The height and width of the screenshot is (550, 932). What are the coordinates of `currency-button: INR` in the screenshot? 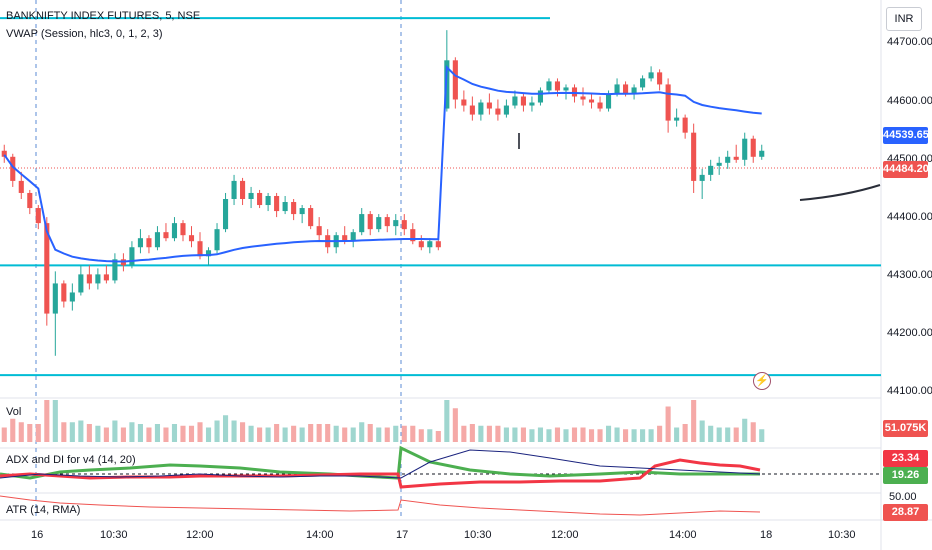 It's located at (904, 19).